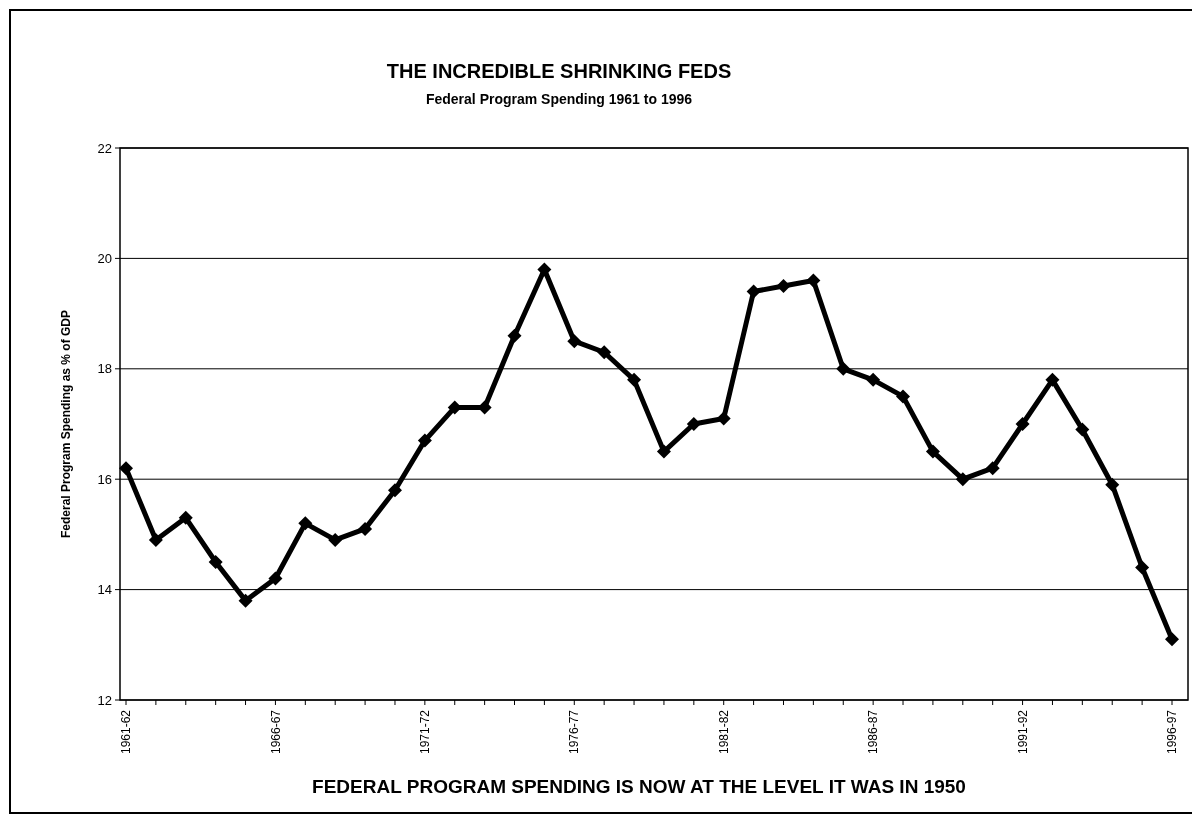  Describe the element at coordinates (873, 732) in the screenshot. I see `x-tick-label: 1986-87` at that location.